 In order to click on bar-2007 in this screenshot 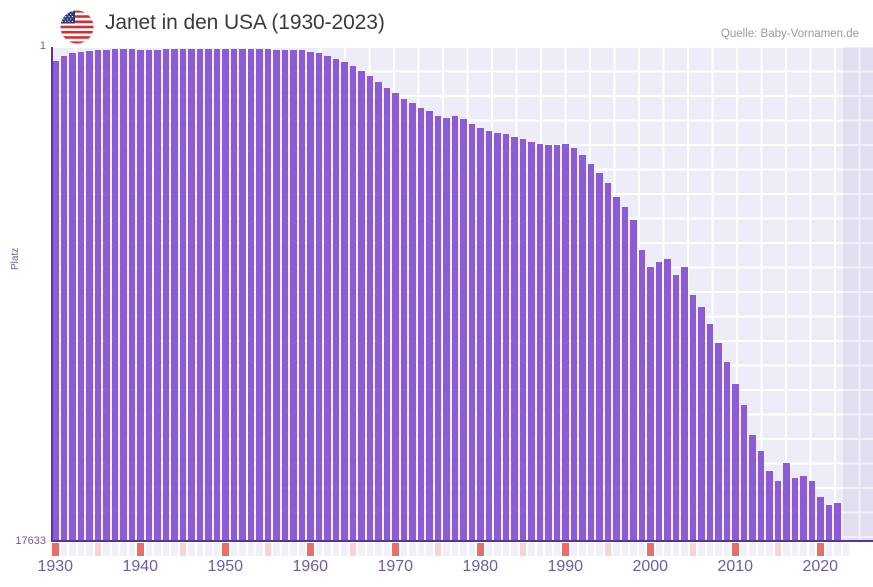, I will do `click(709, 432)`.